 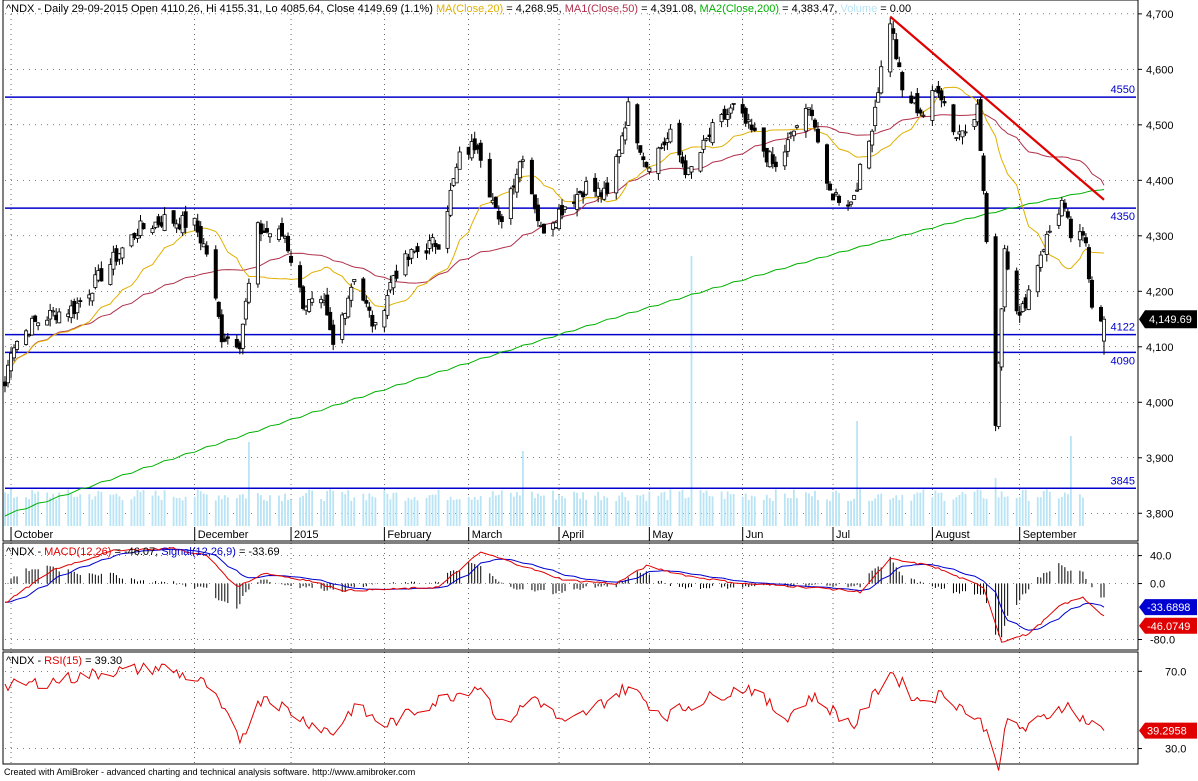 What do you see at coordinates (755, 535) in the screenshot?
I see `month-label: Jun` at bounding box center [755, 535].